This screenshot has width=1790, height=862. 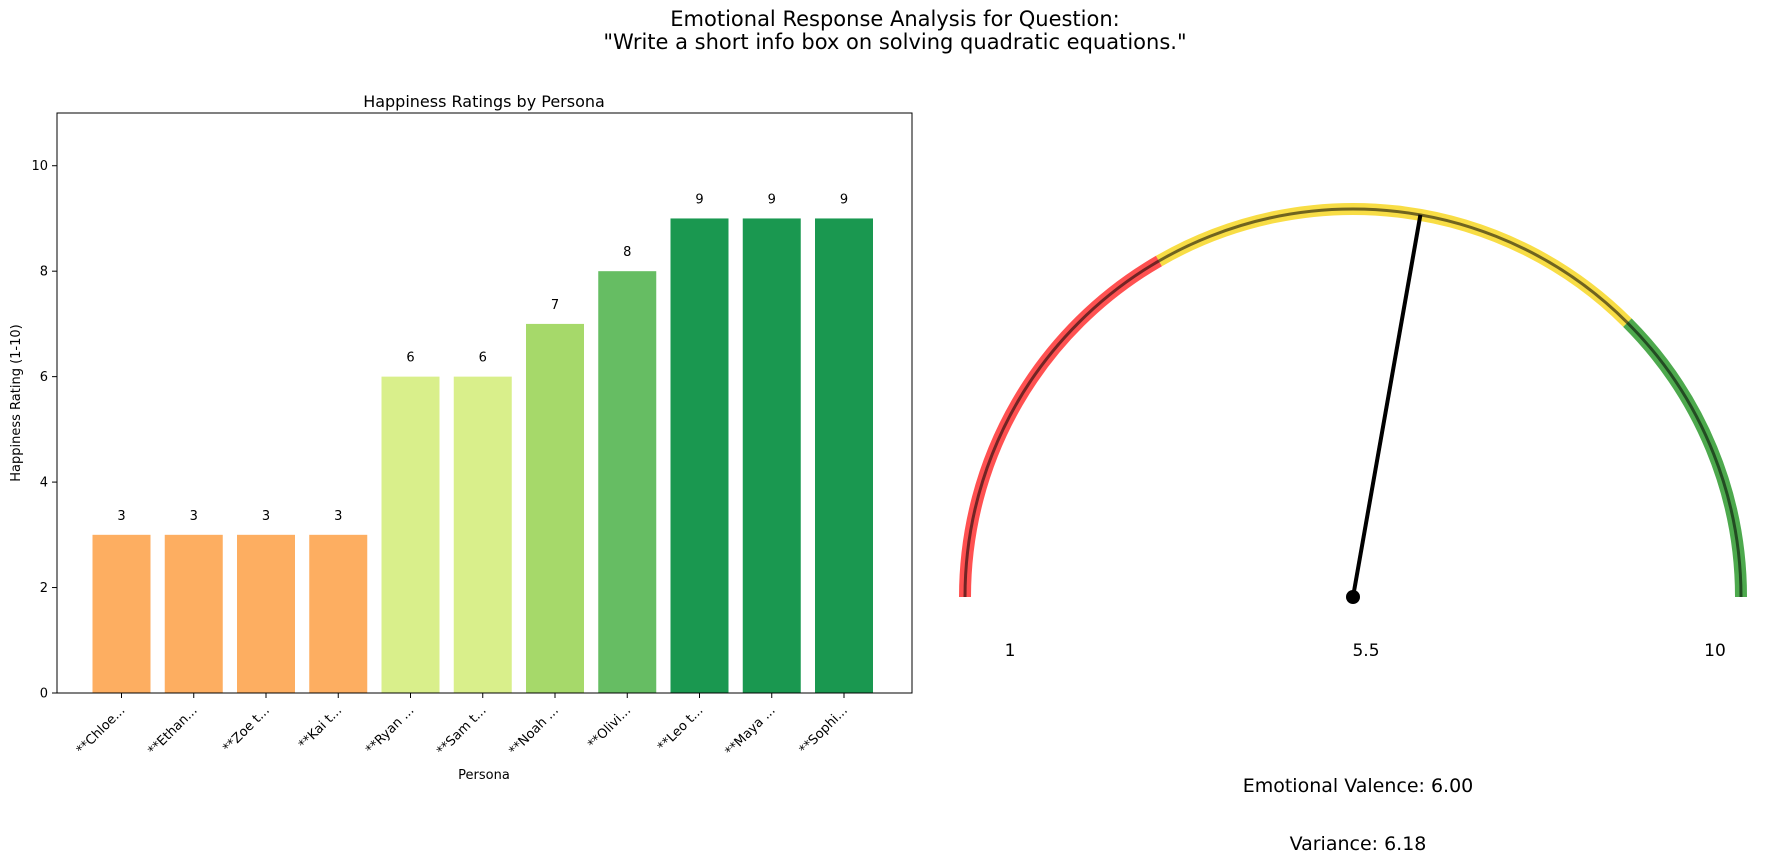 What do you see at coordinates (338, 516) in the screenshot?
I see `bar-value-label-3: 3` at bounding box center [338, 516].